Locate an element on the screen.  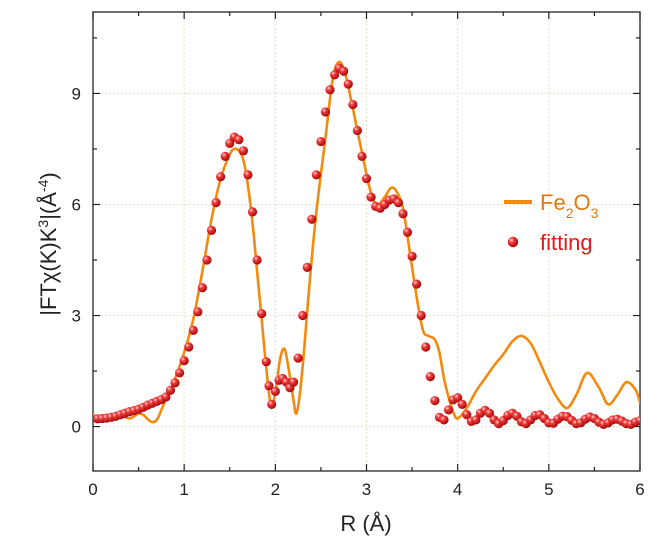
y-tick-label: 3 is located at coordinates (76, 316).